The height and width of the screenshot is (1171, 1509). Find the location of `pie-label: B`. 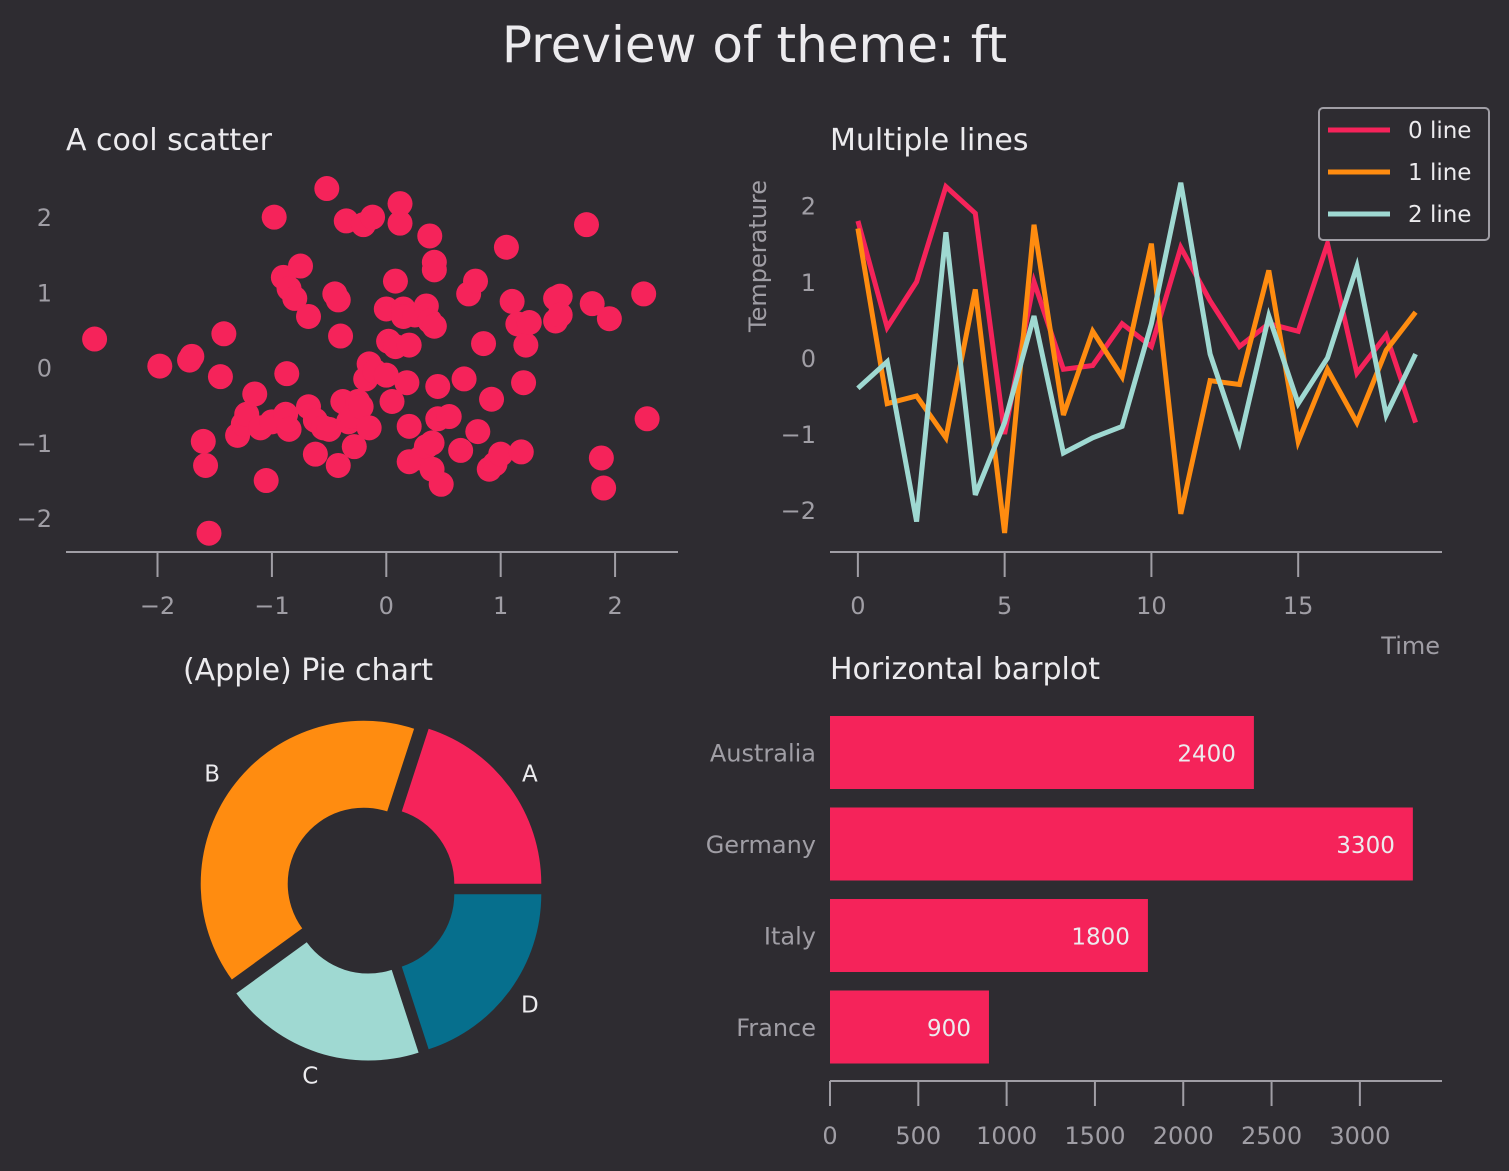

pie-label: B is located at coordinates (212, 775).